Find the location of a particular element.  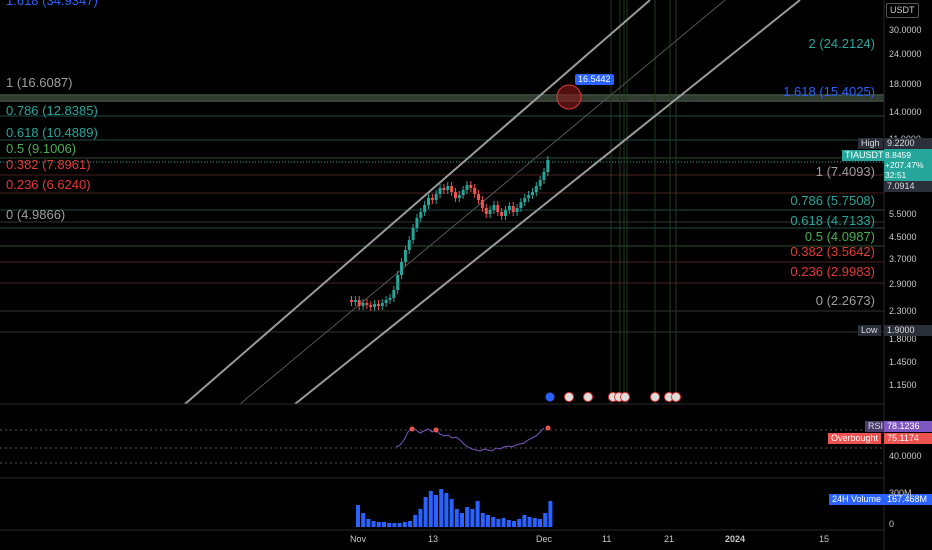

rsi-bands is located at coordinates (442, 446).